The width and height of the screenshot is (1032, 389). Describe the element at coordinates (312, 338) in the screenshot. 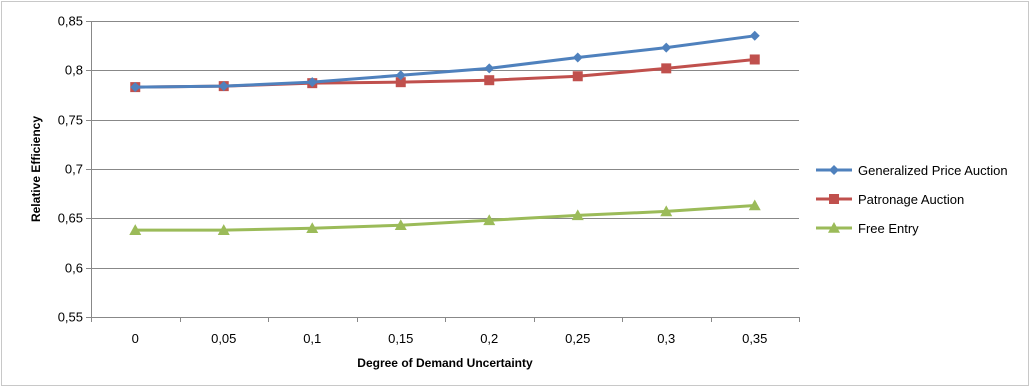

I see `x-tick-label: 0,1` at that location.